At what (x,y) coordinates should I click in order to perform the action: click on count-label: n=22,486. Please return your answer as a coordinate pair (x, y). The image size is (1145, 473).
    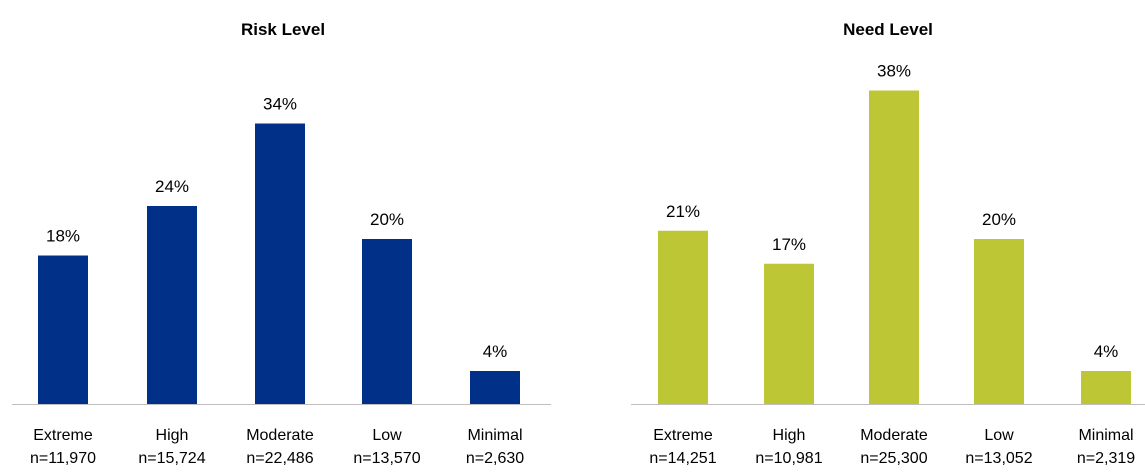
    Looking at the image, I should click on (279, 458).